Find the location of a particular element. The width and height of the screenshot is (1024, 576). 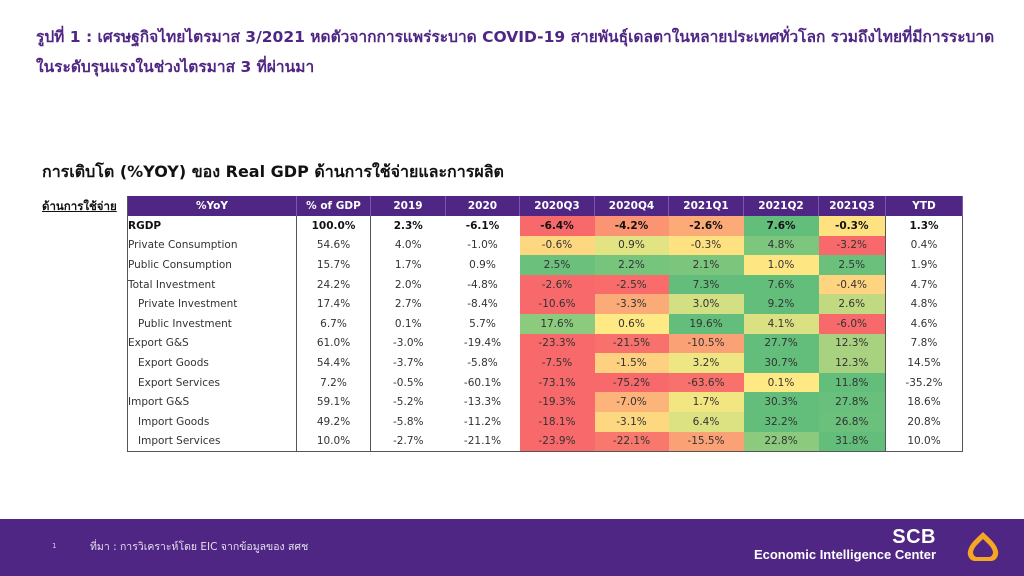

value-cell: 2.2% is located at coordinates (631, 265).